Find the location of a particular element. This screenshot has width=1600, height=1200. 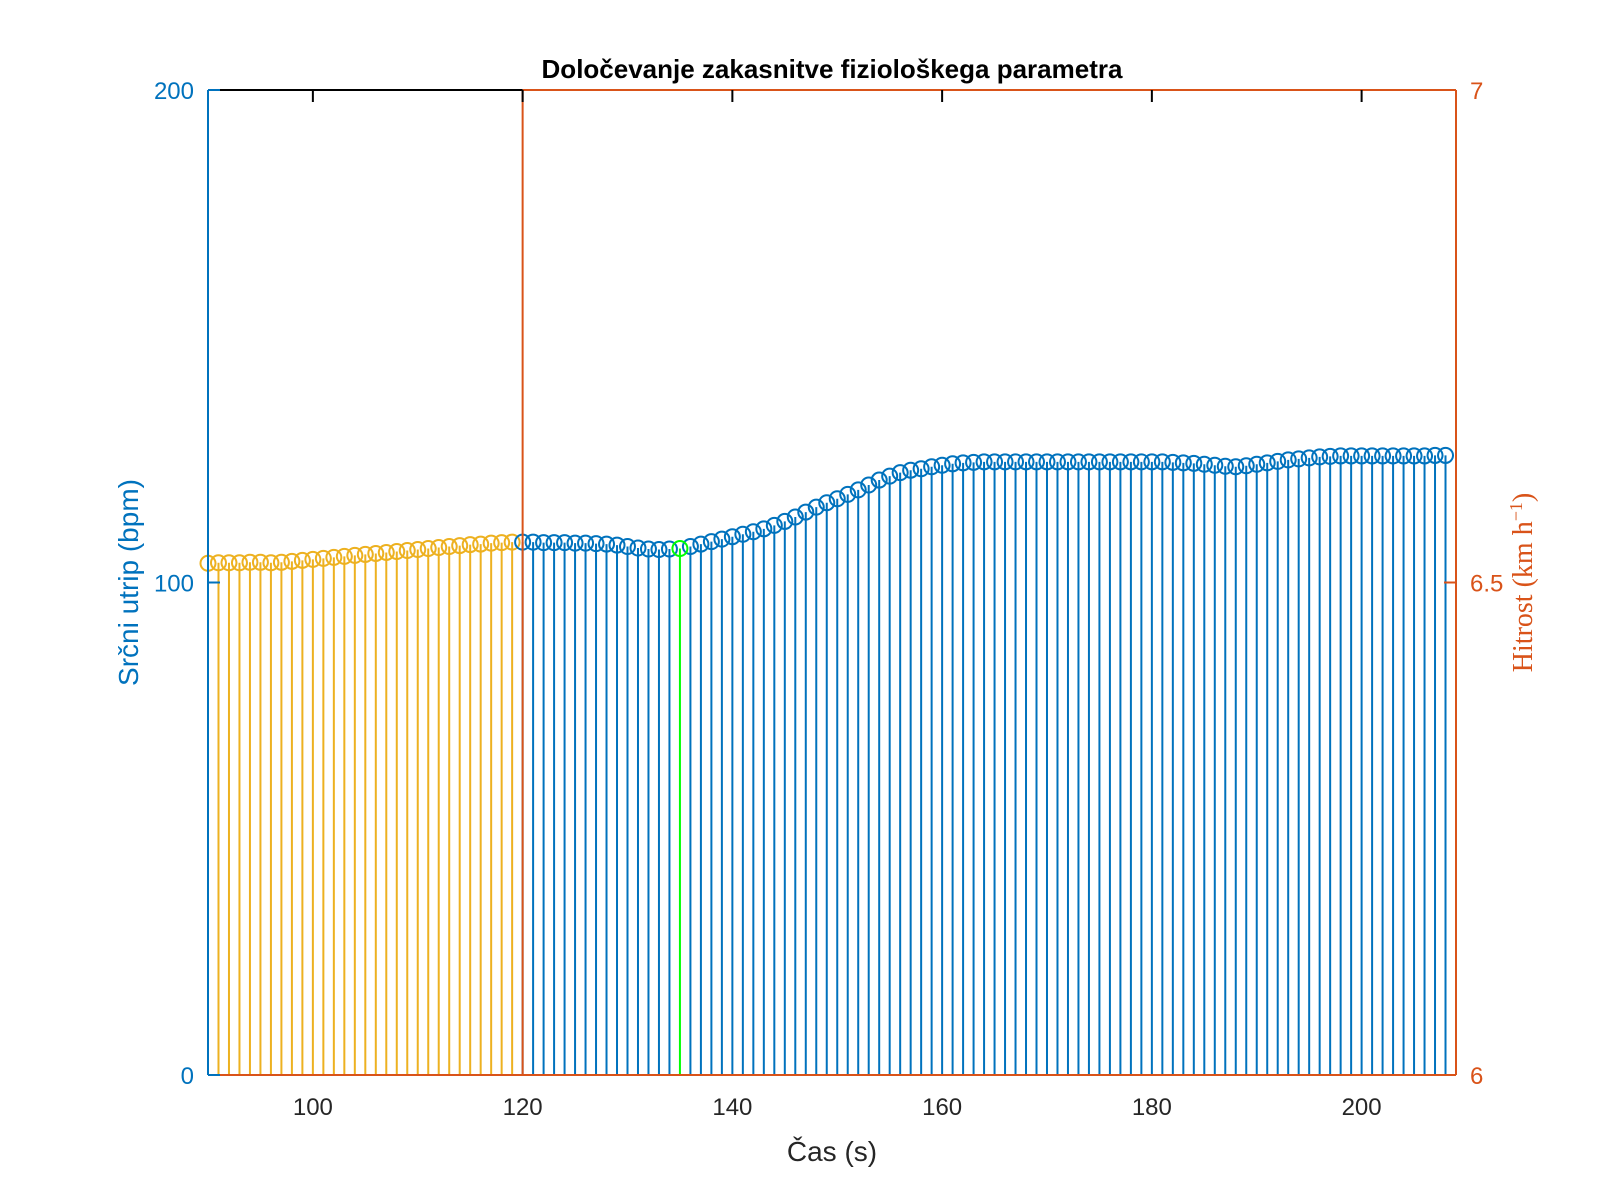

y-right-tick-label-6: 6 is located at coordinates (1476, 1076).